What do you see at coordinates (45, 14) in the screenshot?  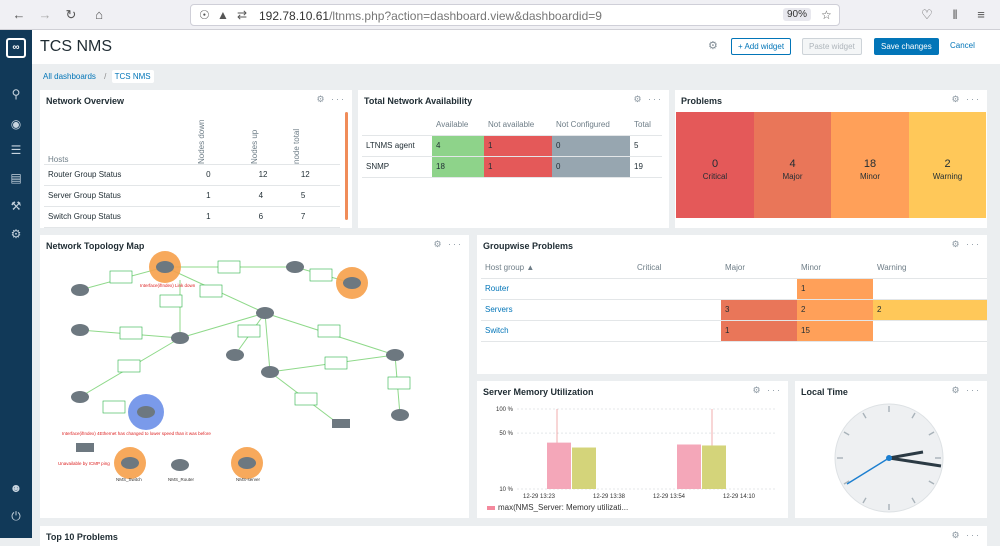 I see `forward-icon: →` at bounding box center [45, 14].